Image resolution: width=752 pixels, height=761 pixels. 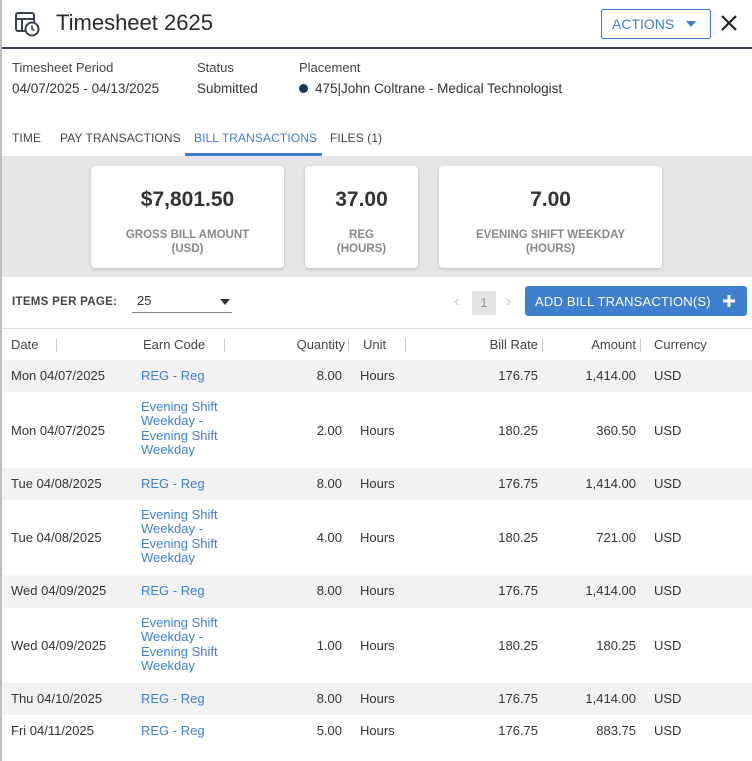 I want to click on timesheet-icon, so click(x=27, y=24).